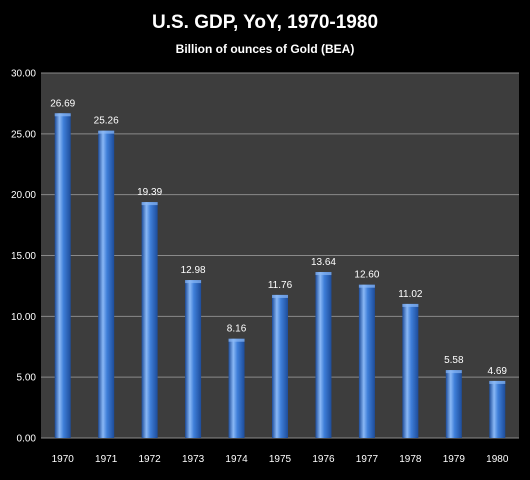 The width and height of the screenshot is (530, 480). What do you see at coordinates (410, 459) in the screenshot?
I see `x-tick-label: 1978` at bounding box center [410, 459].